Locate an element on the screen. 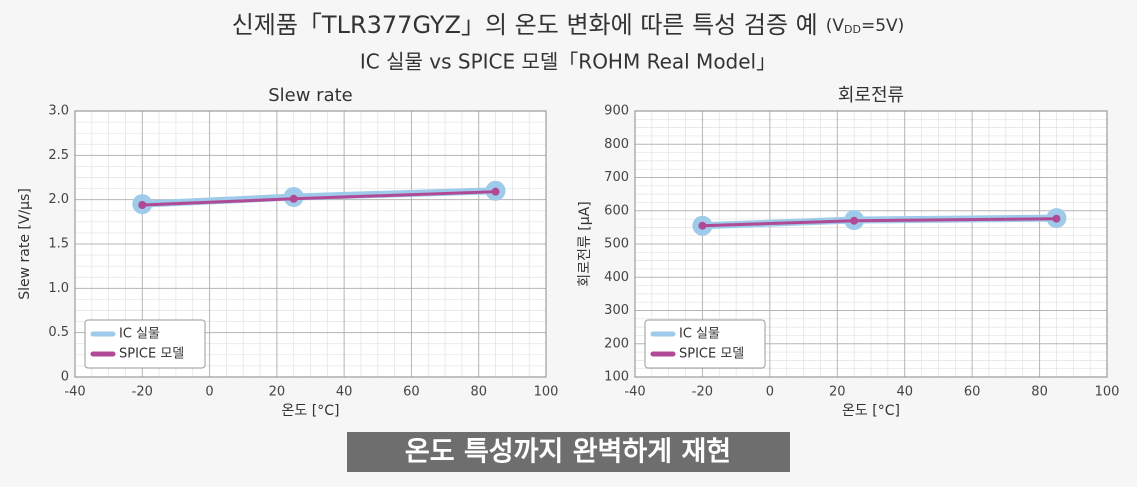 The width and height of the screenshot is (1137, 487). y-tick-label: 800 is located at coordinates (616, 144).